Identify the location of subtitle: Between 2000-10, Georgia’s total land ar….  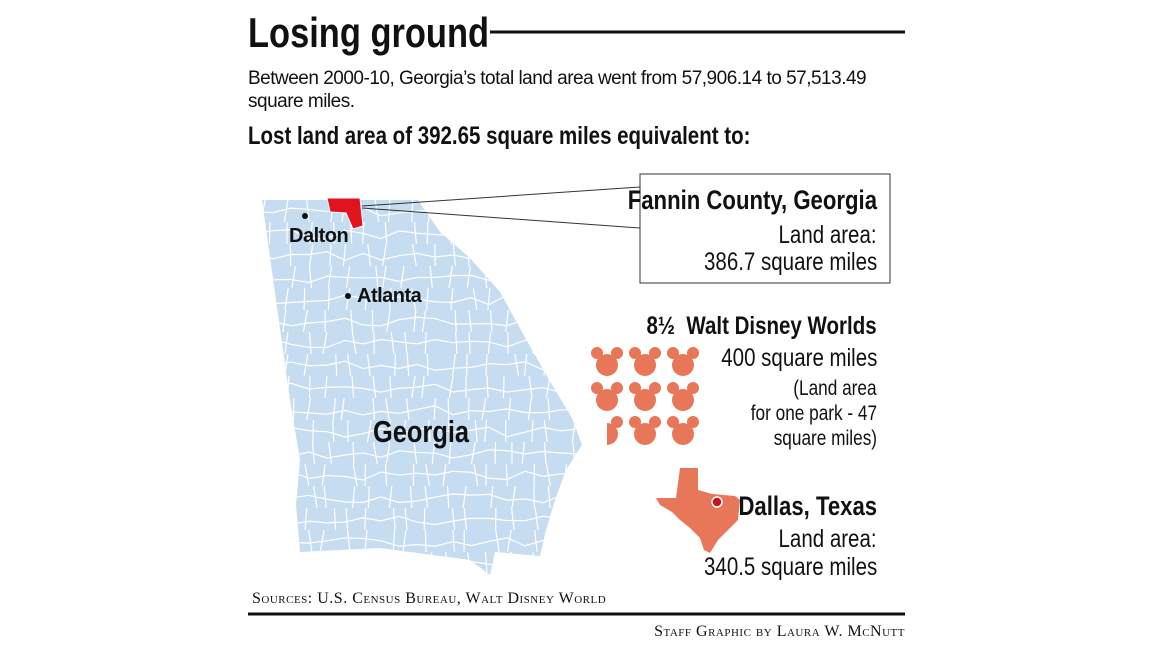
(557, 90).